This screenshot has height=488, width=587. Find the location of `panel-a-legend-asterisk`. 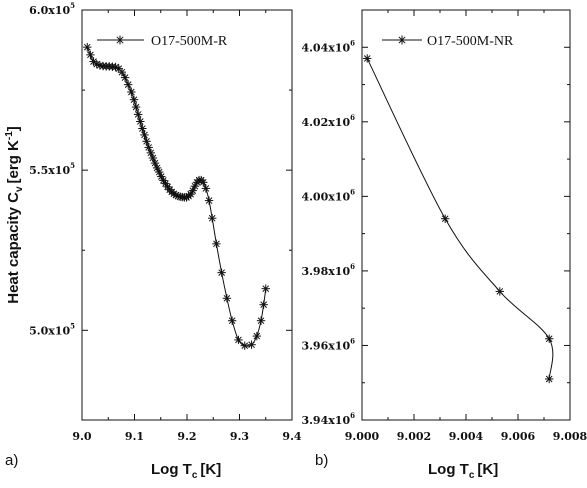

panel-a-legend-asterisk is located at coordinates (120, 40).